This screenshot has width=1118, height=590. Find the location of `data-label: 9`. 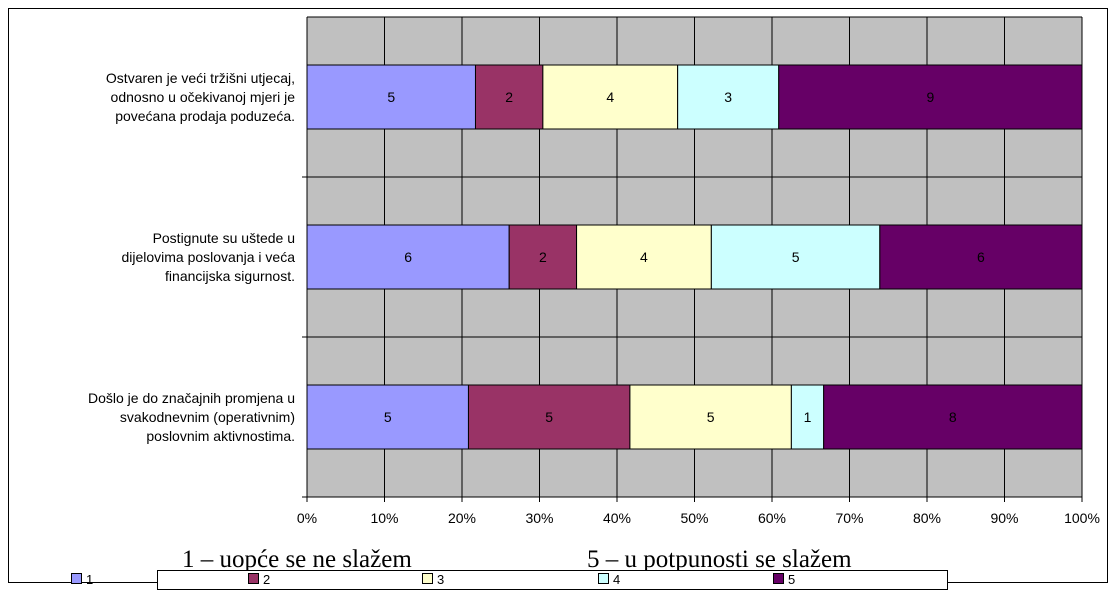

data-label: 9 is located at coordinates (930, 97).